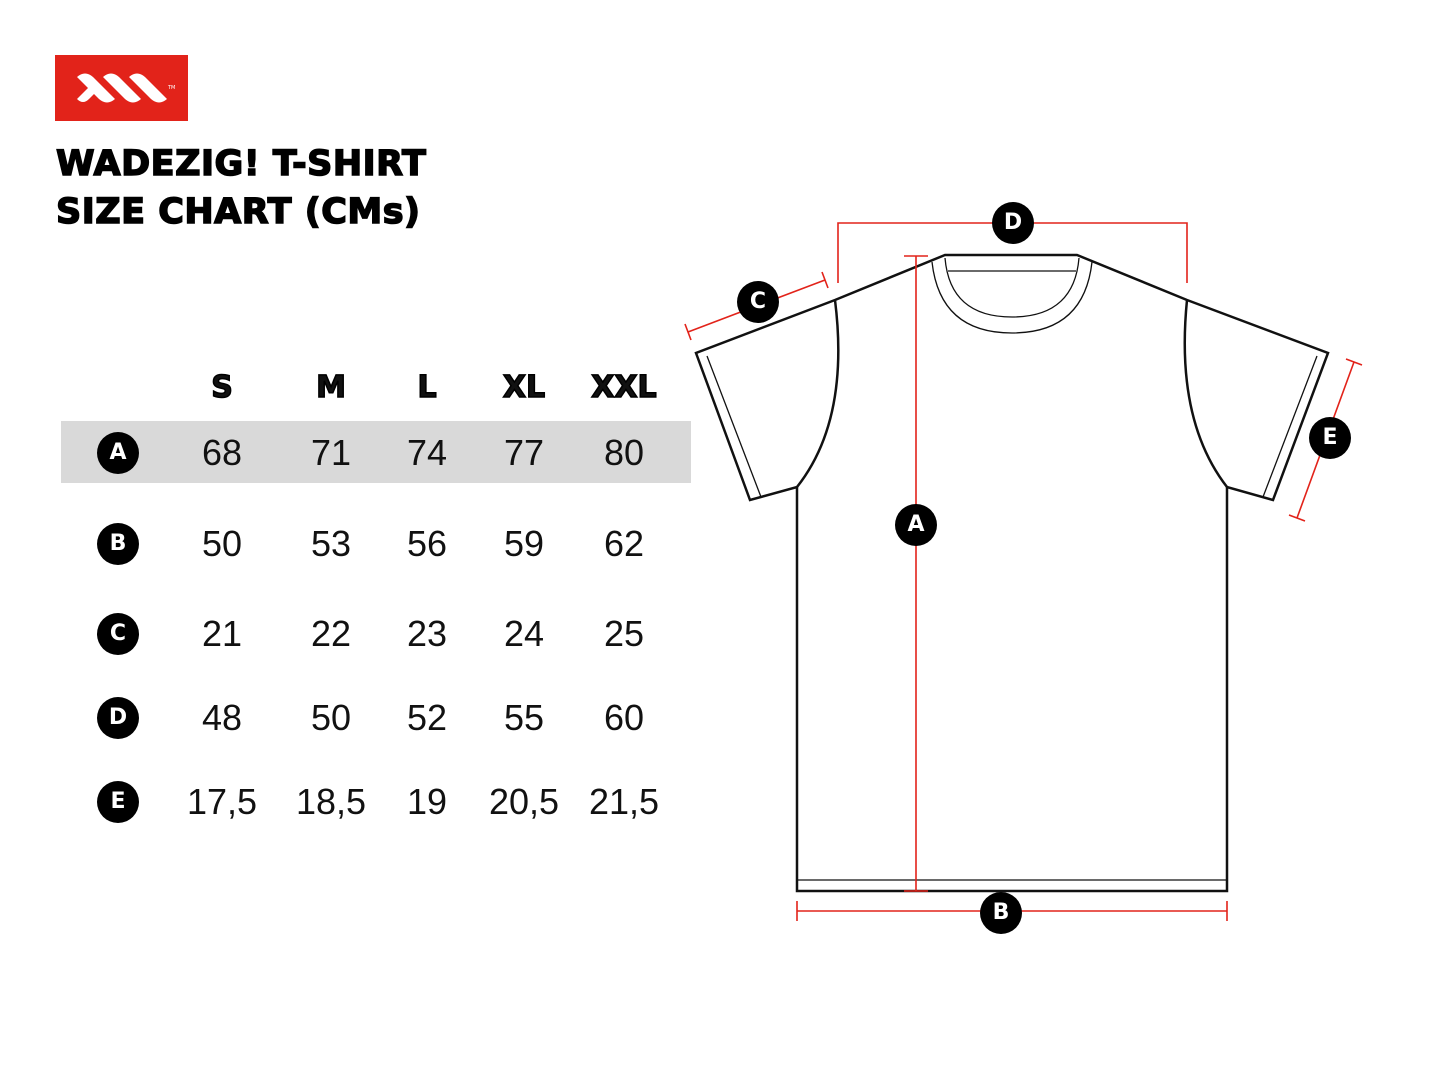 The width and height of the screenshot is (1445, 1086). I want to click on size-header-xxl: XXL, so click(624, 387).